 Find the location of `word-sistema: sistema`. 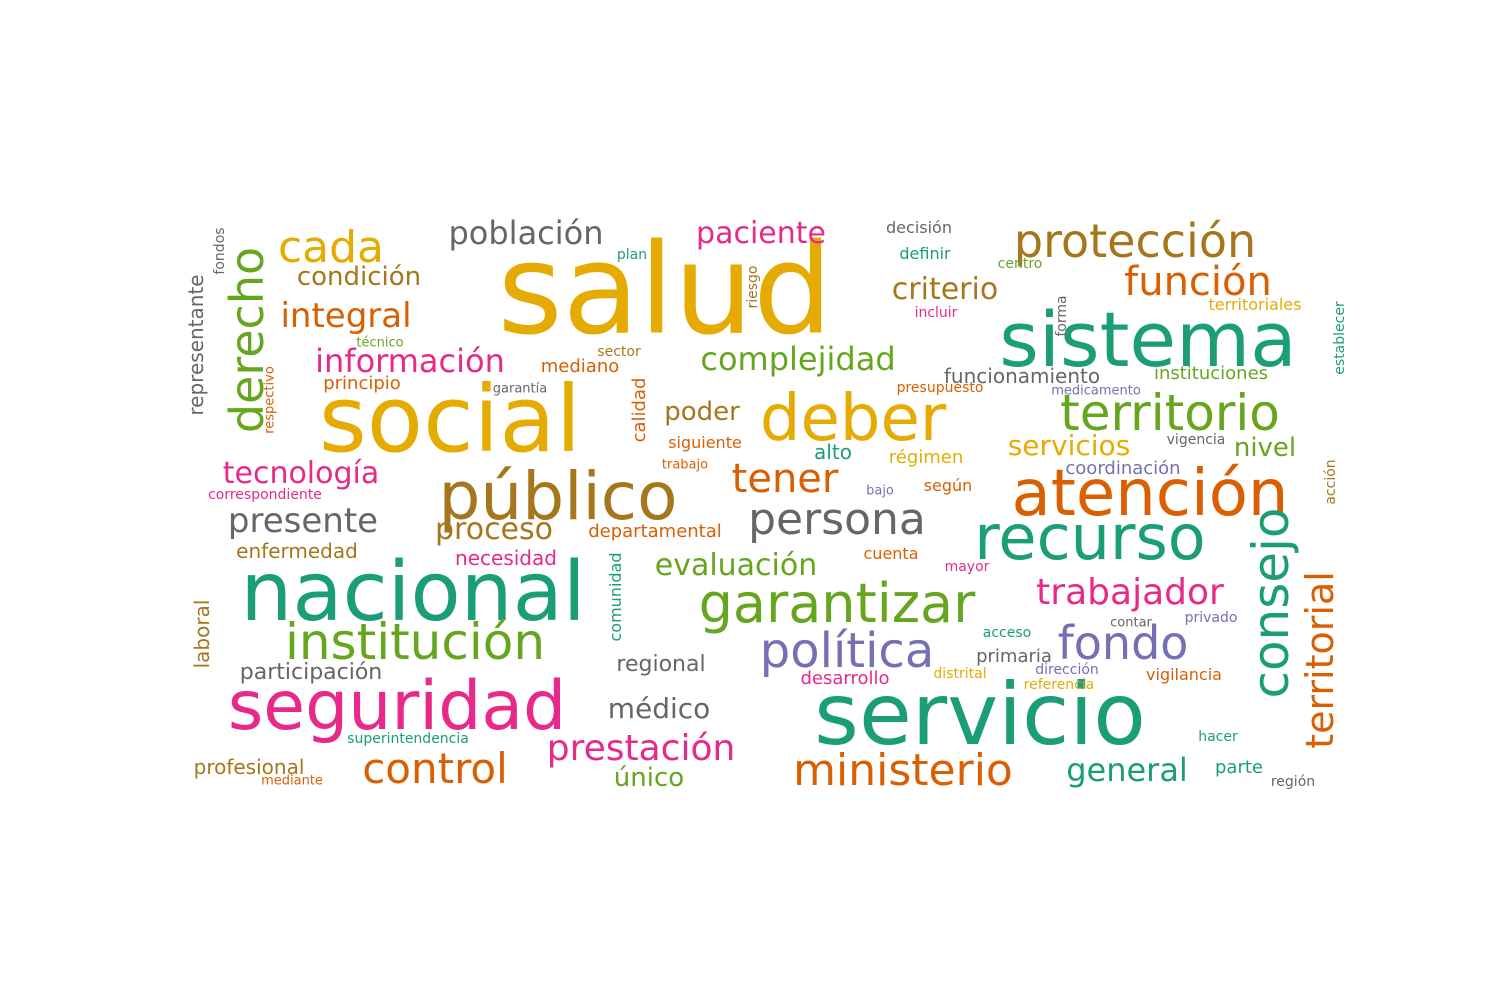

word-sistema: sistema is located at coordinates (1148, 339).